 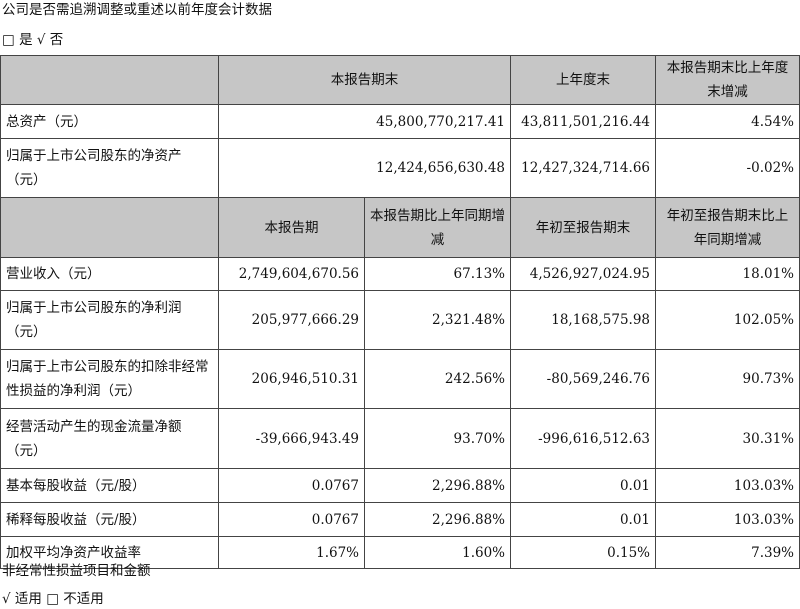 What do you see at coordinates (109, 485) in the screenshot?
I see `row-label: 基本每股收益（元/股）` at bounding box center [109, 485].